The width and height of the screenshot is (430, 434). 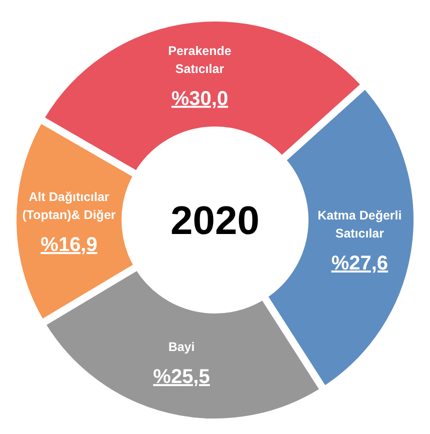 What do you see at coordinates (69, 245) in the screenshot?
I see `data-label: %16,9` at bounding box center [69, 245].